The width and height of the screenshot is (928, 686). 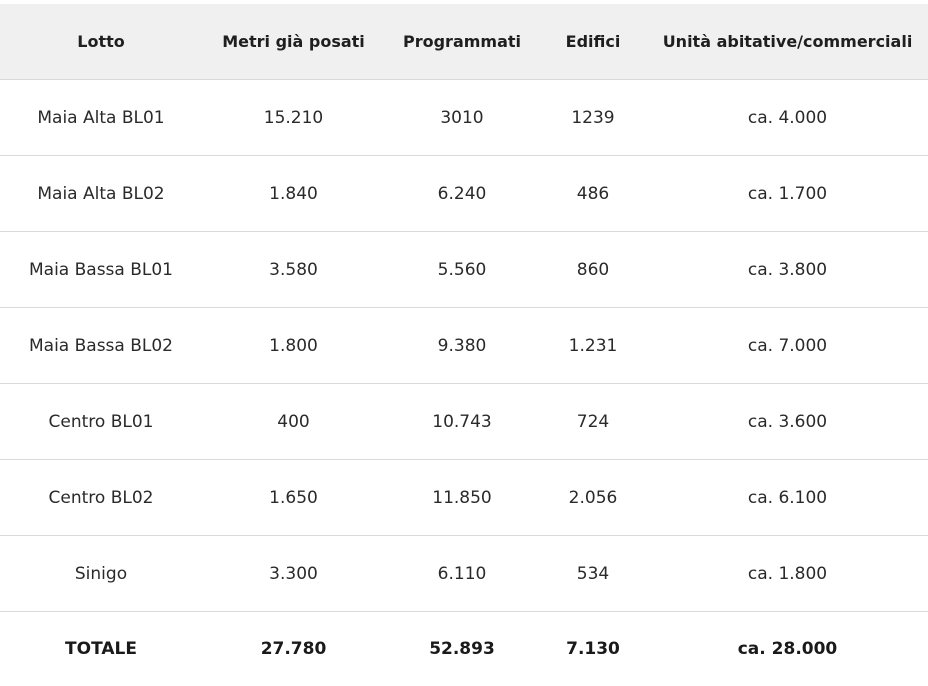 I want to click on cell-lotto: Maia Alta BL01, so click(x=101, y=118).